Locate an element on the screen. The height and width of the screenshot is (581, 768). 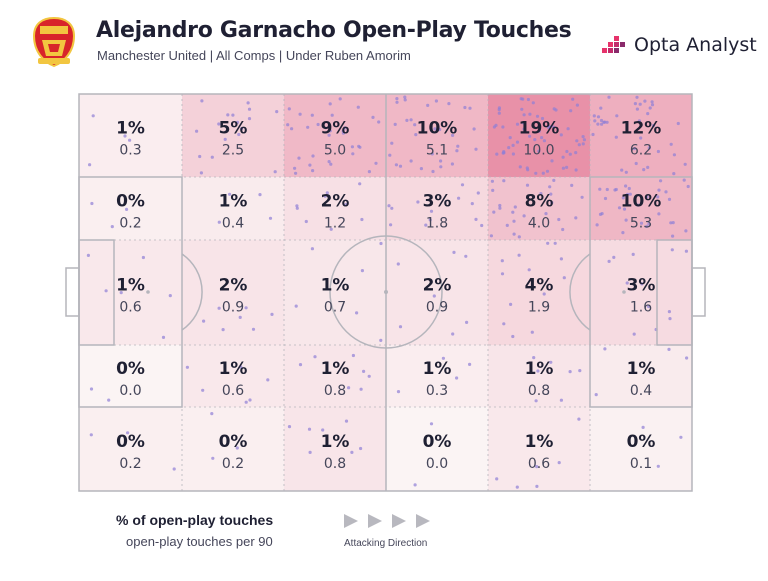
right-goal is located at coordinates (698, 292).